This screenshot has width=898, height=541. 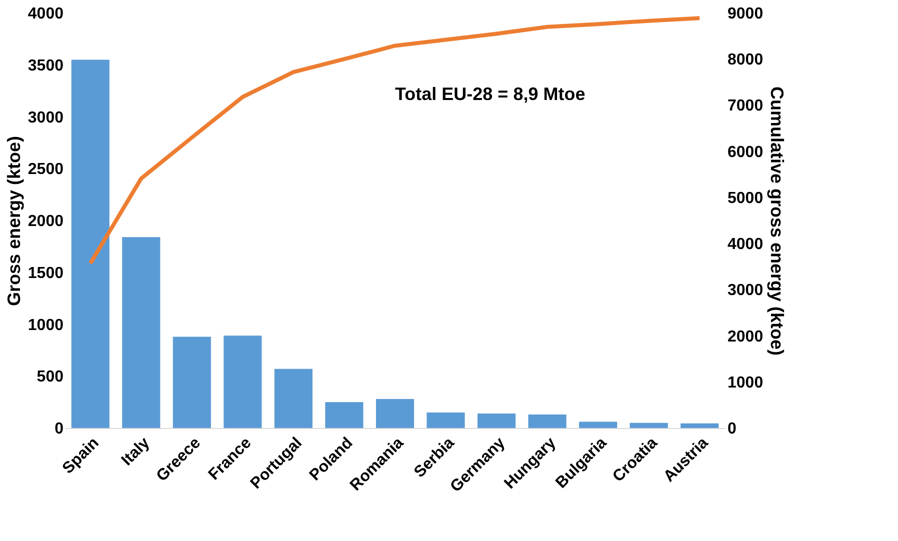 I want to click on y2-tick-label: 5000, so click(x=746, y=198).